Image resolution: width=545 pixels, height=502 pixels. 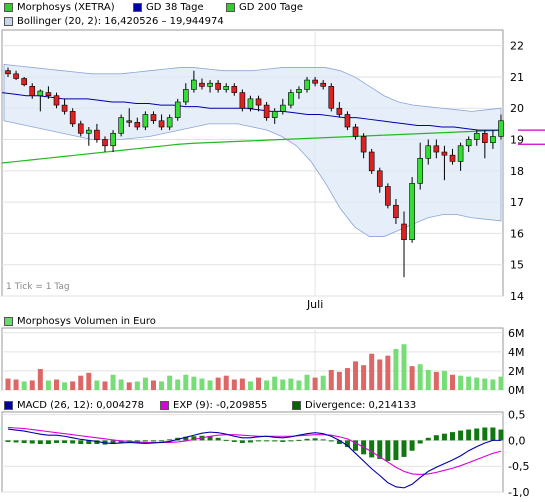 What do you see at coordinates (517, 46) in the screenshot?
I see `y-tick-label: 22` at bounding box center [517, 46].